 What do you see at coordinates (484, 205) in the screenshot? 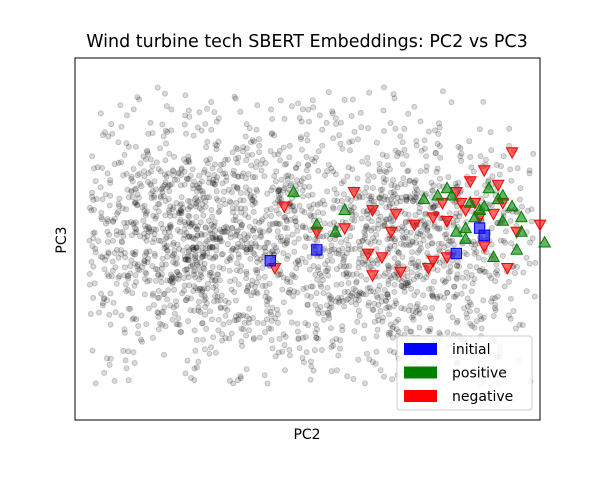
I see `positive-point` at bounding box center [484, 205].